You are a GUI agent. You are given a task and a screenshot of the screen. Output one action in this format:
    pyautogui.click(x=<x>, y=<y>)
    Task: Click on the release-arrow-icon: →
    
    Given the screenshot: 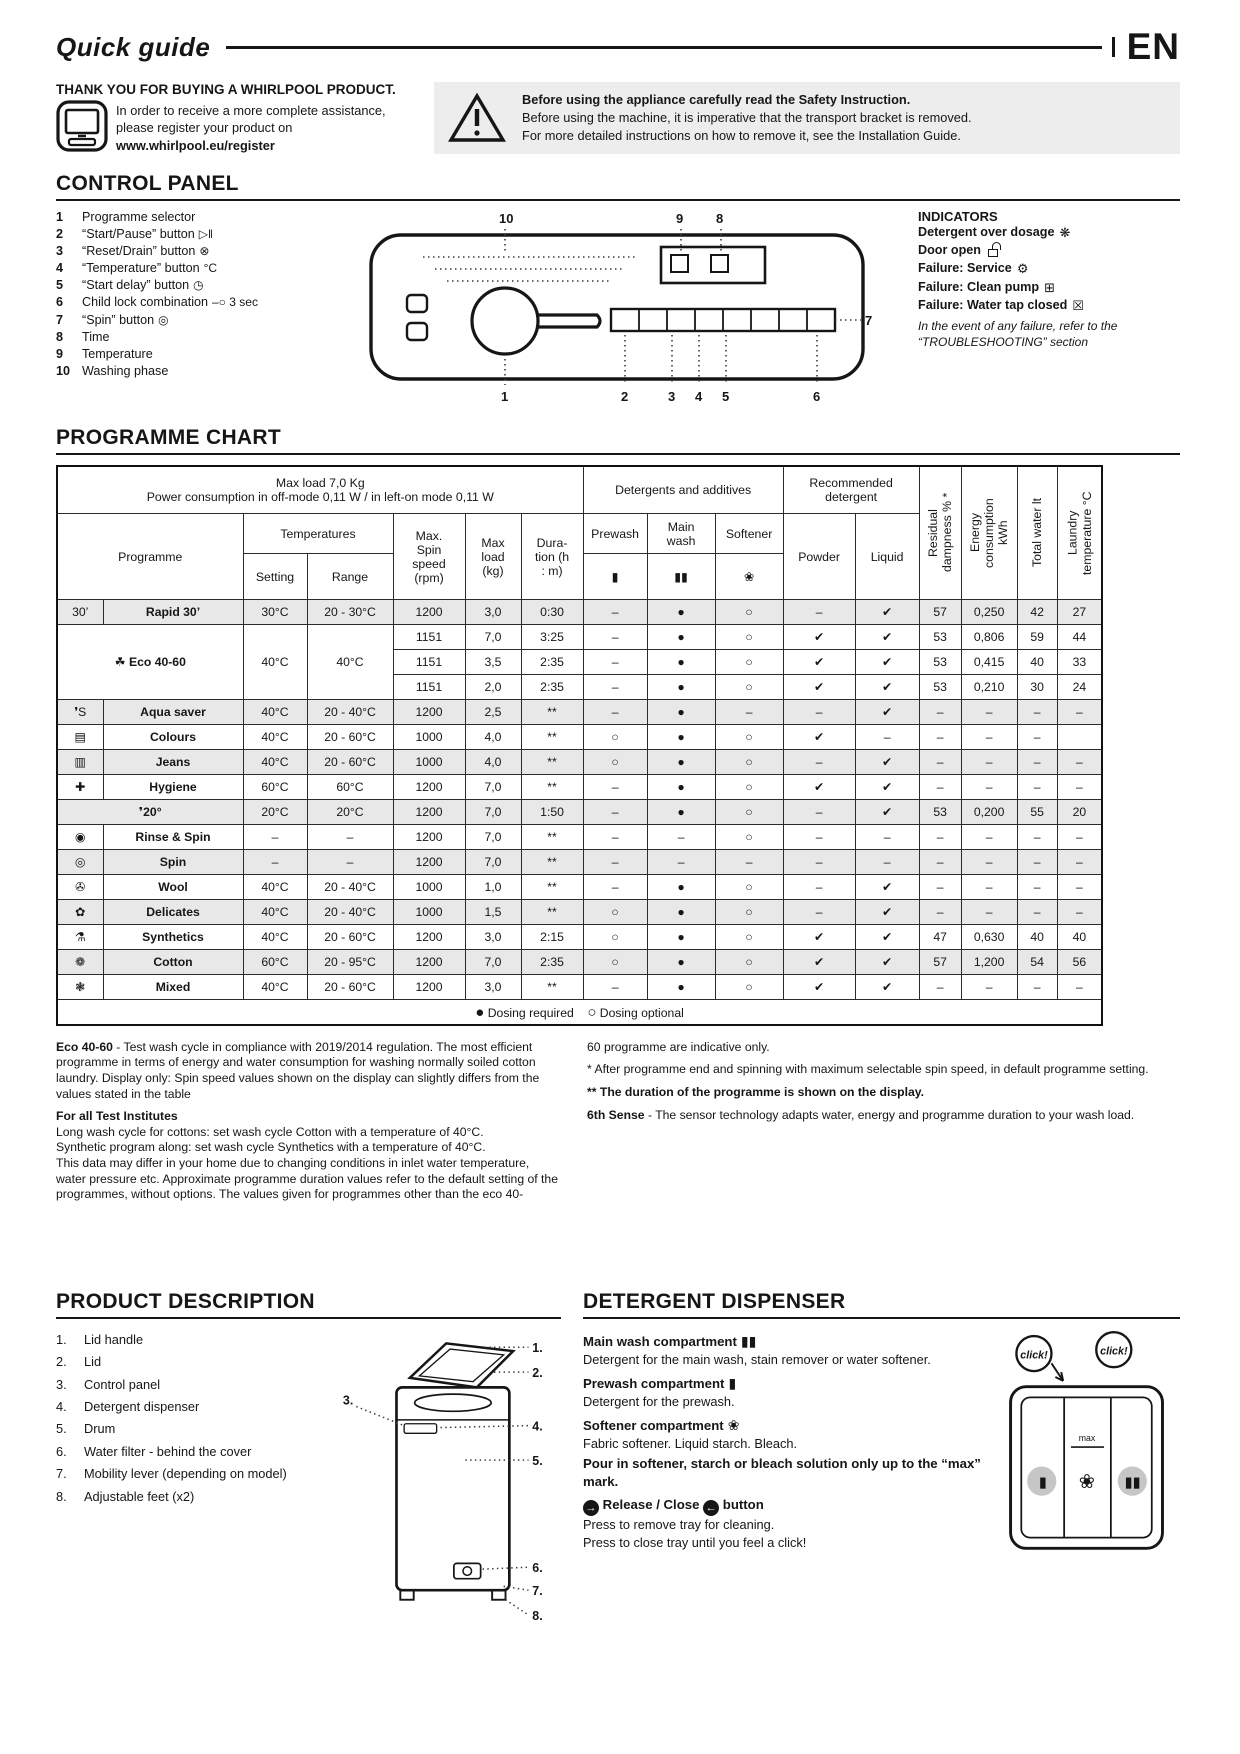 What is the action you would take?
    pyautogui.click(x=591, y=1508)
    